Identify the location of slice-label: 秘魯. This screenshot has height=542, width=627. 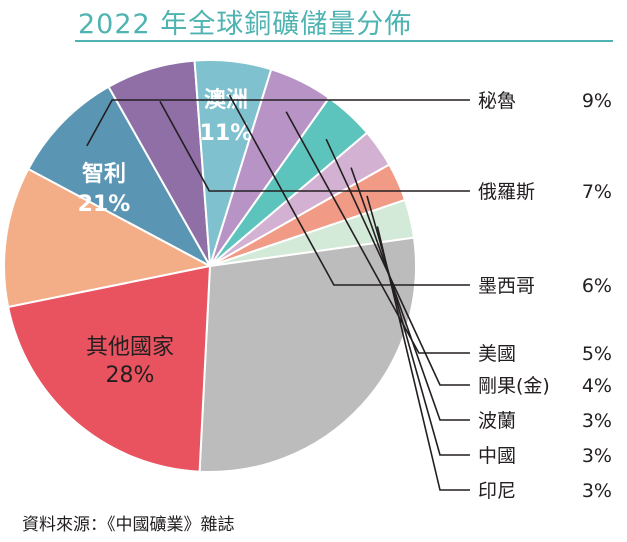
(497, 101).